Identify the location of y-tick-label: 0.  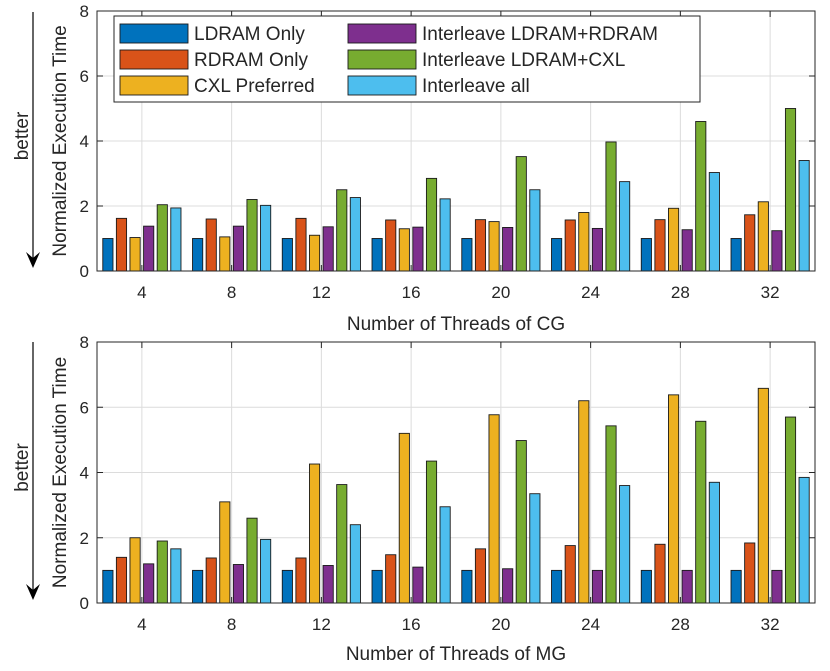
(84, 603).